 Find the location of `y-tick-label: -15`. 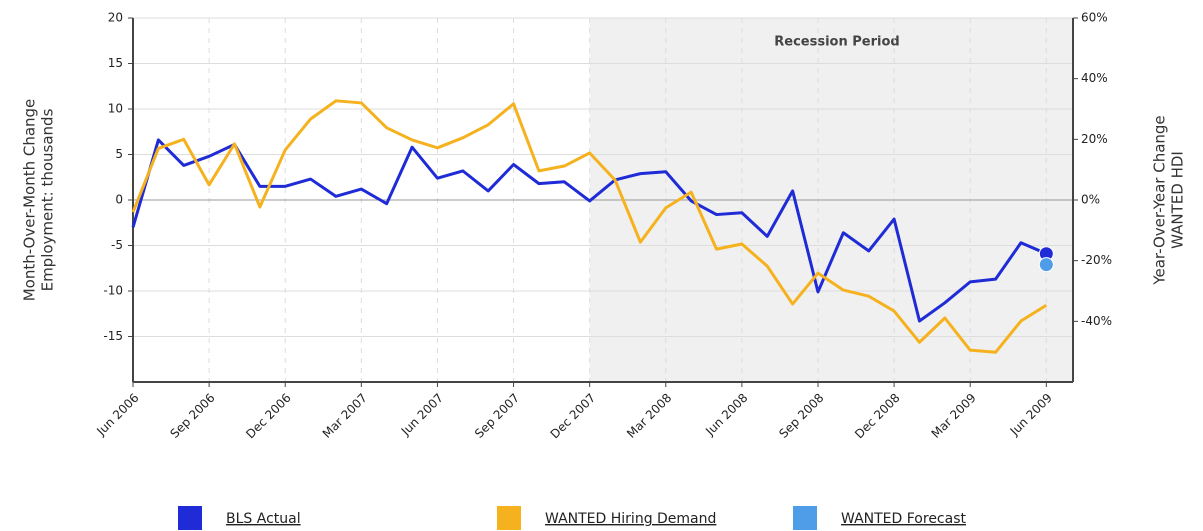

y-tick-label: -15 is located at coordinates (113, 336).